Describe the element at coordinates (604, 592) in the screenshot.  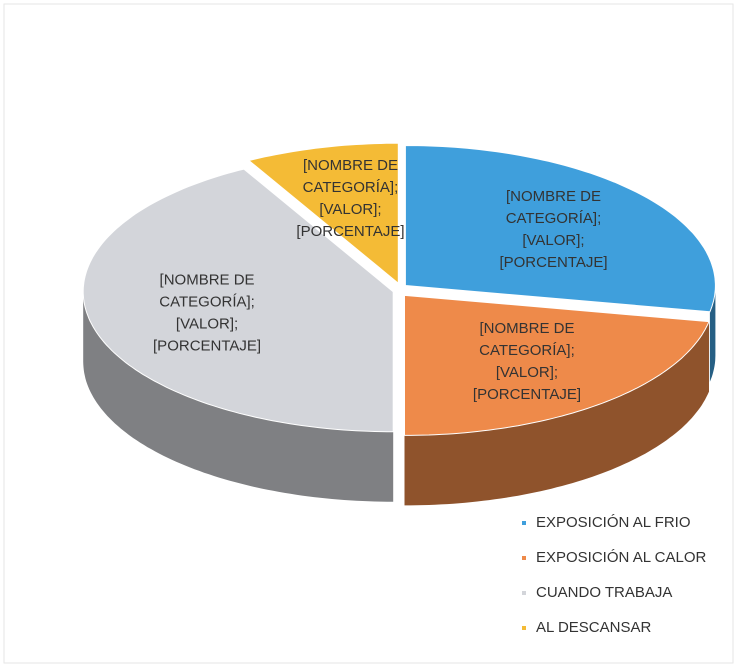
I see `legend-label: CUANDO TRABAJA` at that location.